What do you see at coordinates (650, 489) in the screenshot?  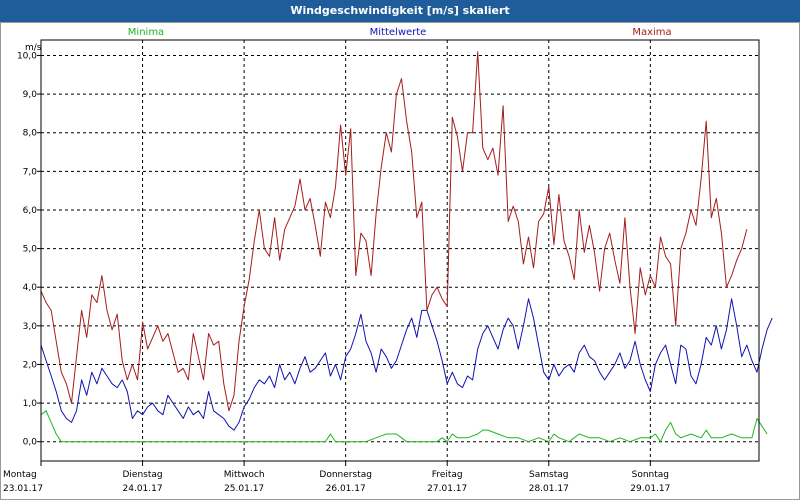 I see `x-tick-date-label: 29.01.17` at bounding box center [650, 489].